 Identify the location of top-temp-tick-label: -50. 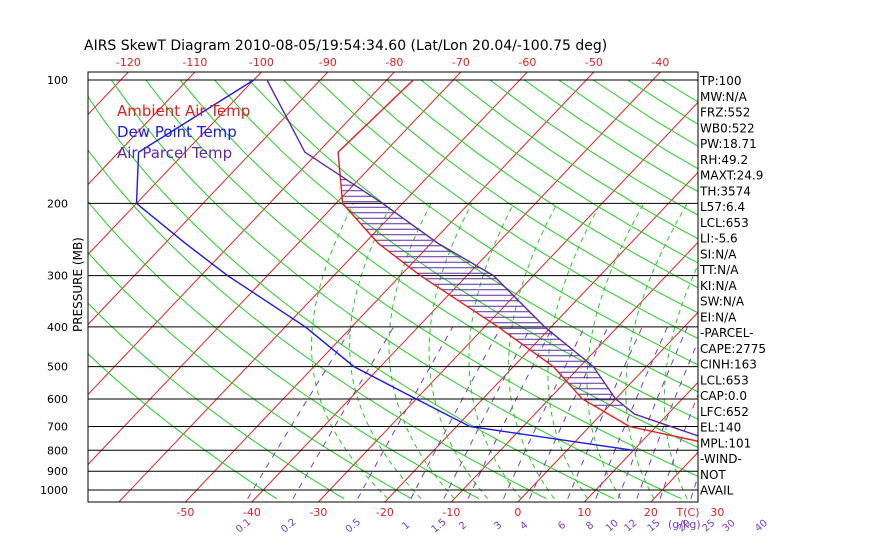
(594, 62).